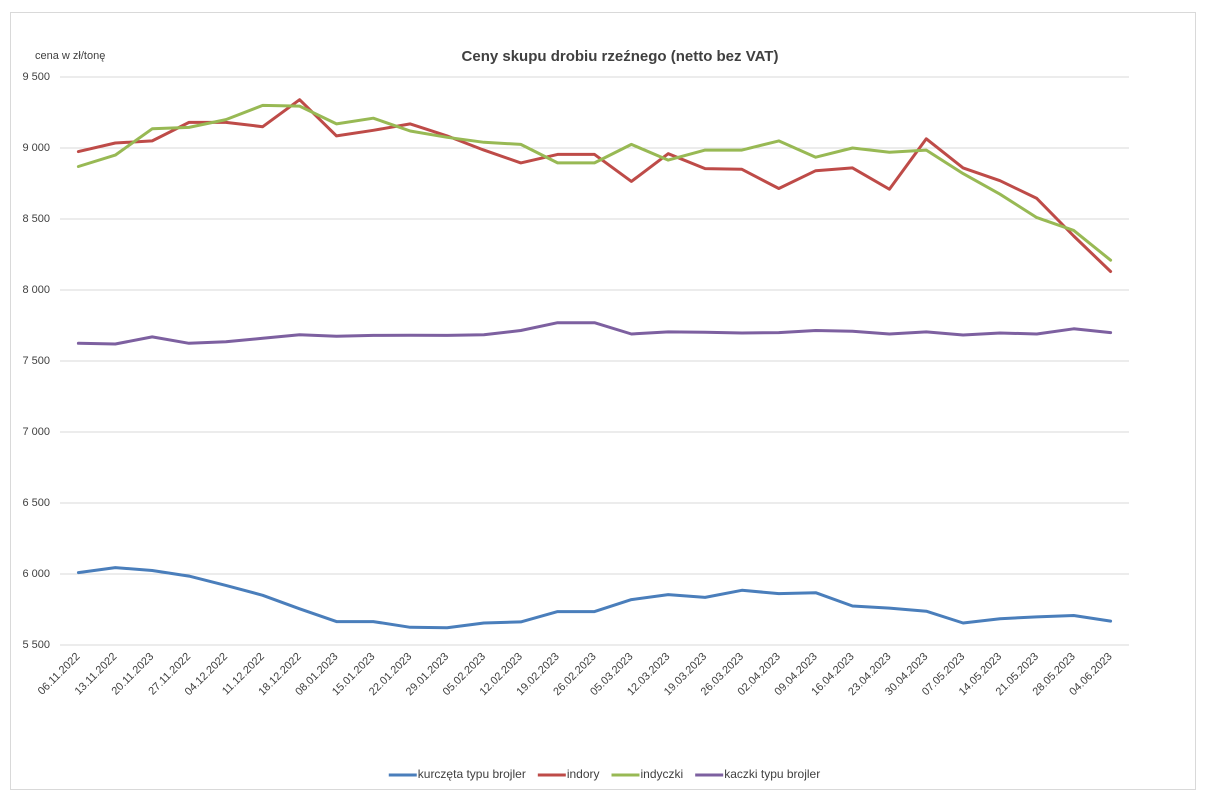 The image size is (1209, 794). What do you see at coordinates (36, 148) in the screenshot?
I see `y-tick-label: 9 000` at bounding box center [36, 148].